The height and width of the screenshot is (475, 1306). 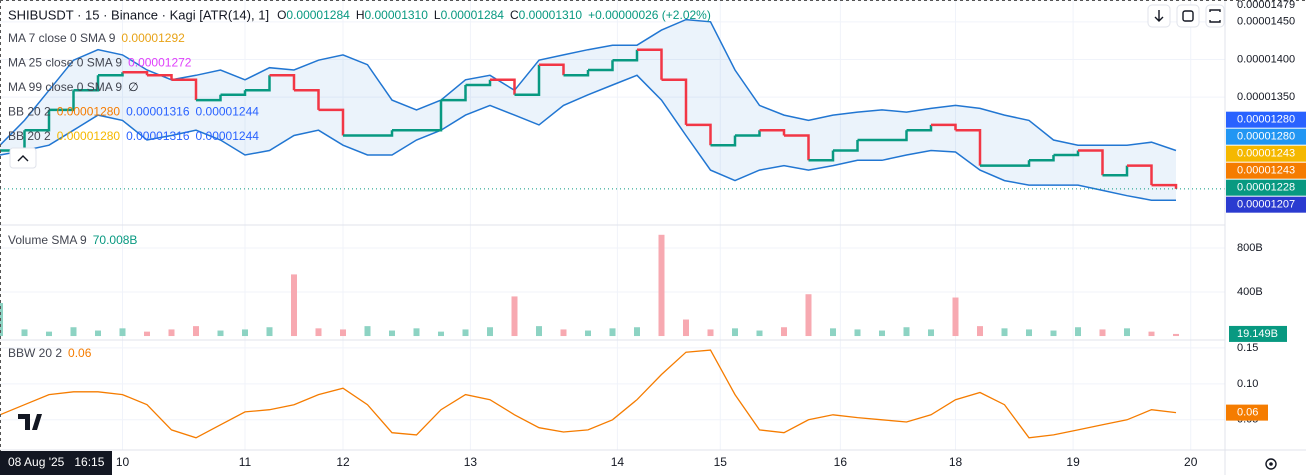 What do you see at coordinates (29, 136) in the screenshot?
I see `indicator-name: BB 20 2` at bounding box center [29, 136].